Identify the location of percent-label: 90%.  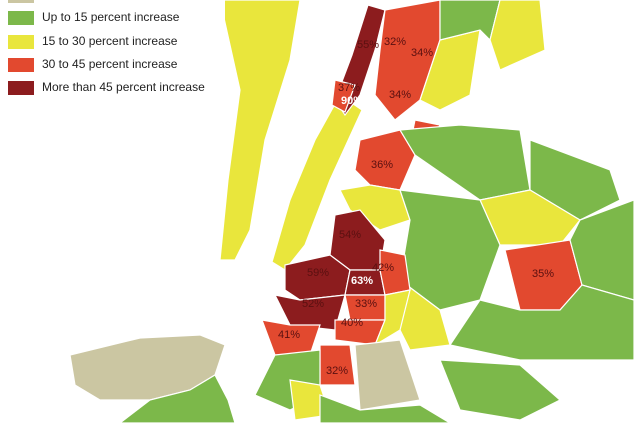
(352, 101).